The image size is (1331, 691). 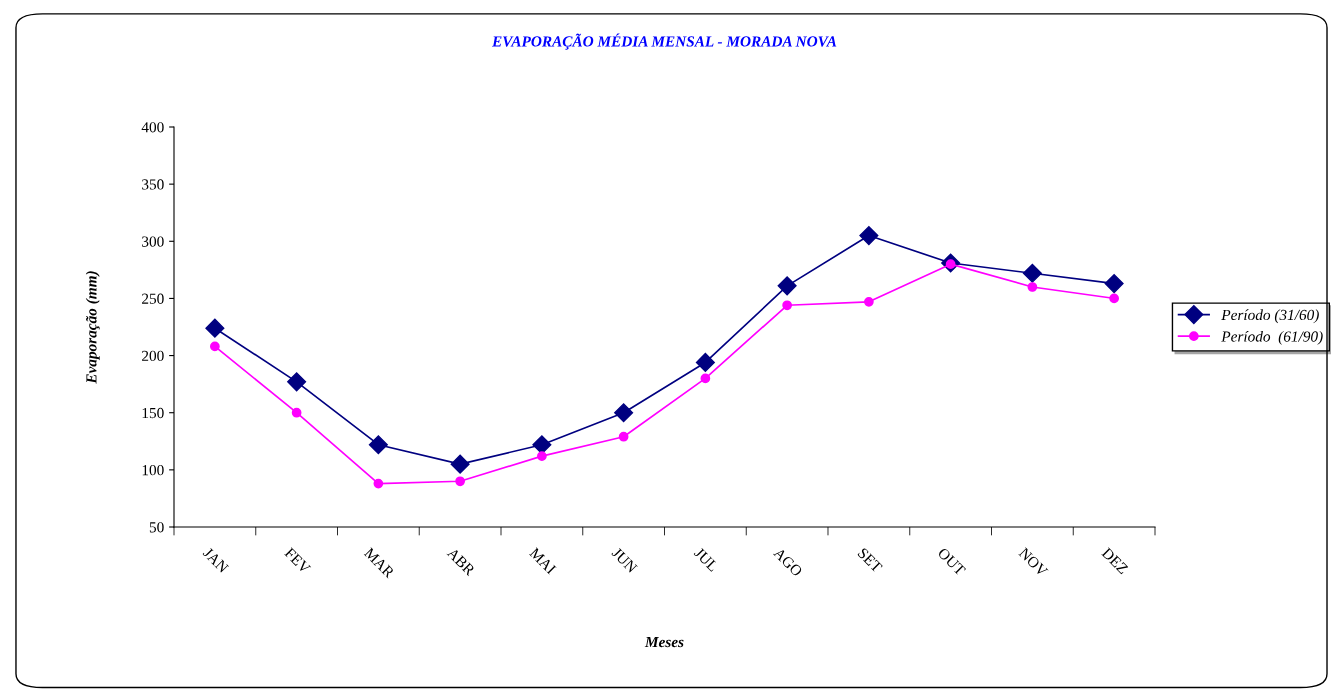 What do you see at coordinates (153, 298) in the screenshot?
I see `y-tick-label: 250` at bounding box center [153, 298].